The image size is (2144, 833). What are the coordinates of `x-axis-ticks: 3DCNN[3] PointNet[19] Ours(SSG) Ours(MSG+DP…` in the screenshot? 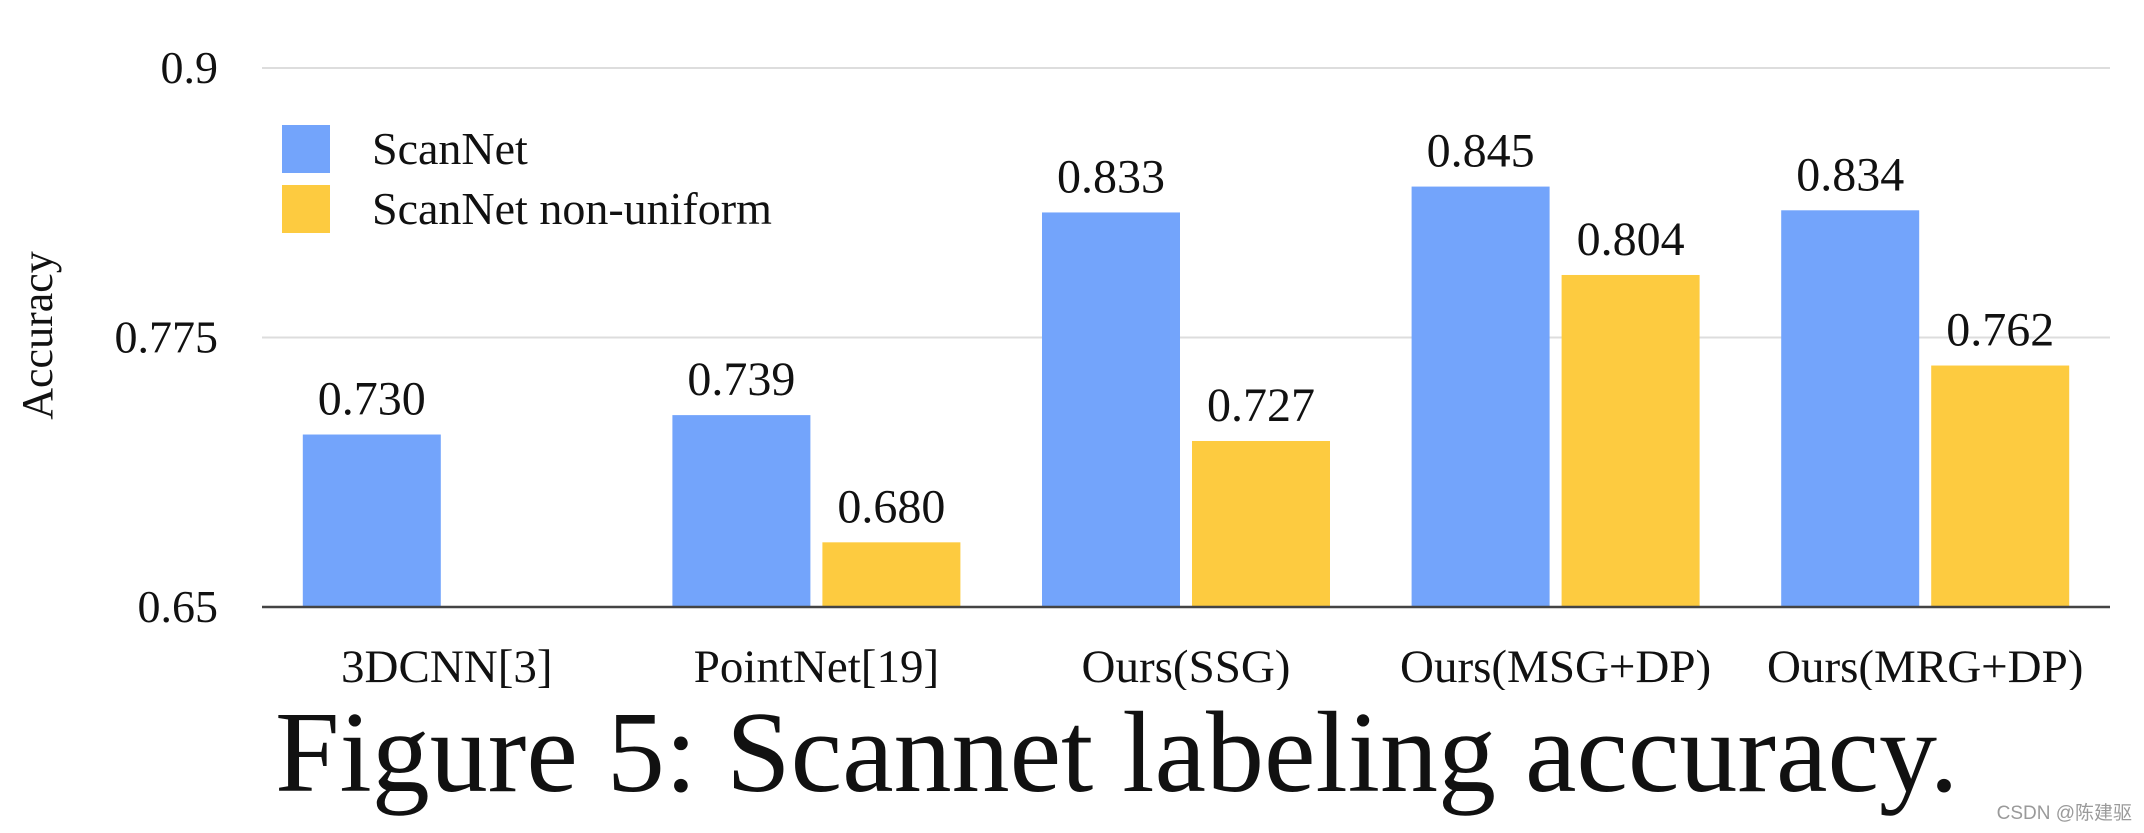 It's located at (1212, 665).